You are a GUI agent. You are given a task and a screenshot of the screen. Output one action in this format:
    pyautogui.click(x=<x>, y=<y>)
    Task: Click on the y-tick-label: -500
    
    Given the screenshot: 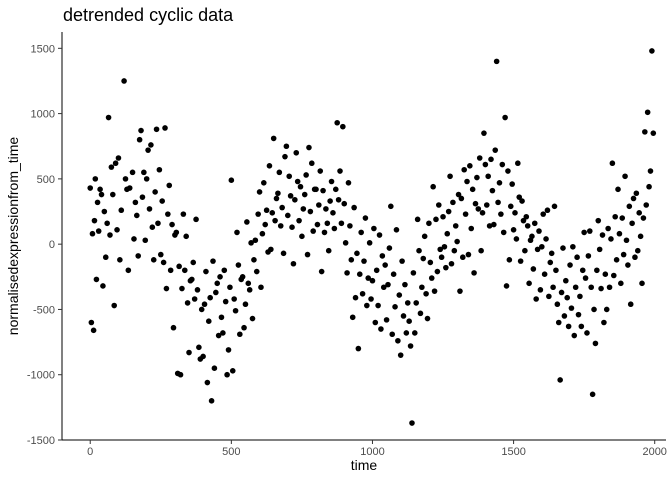 What is the action you would take?
    pyautogui.click(x=44, y=310)
    